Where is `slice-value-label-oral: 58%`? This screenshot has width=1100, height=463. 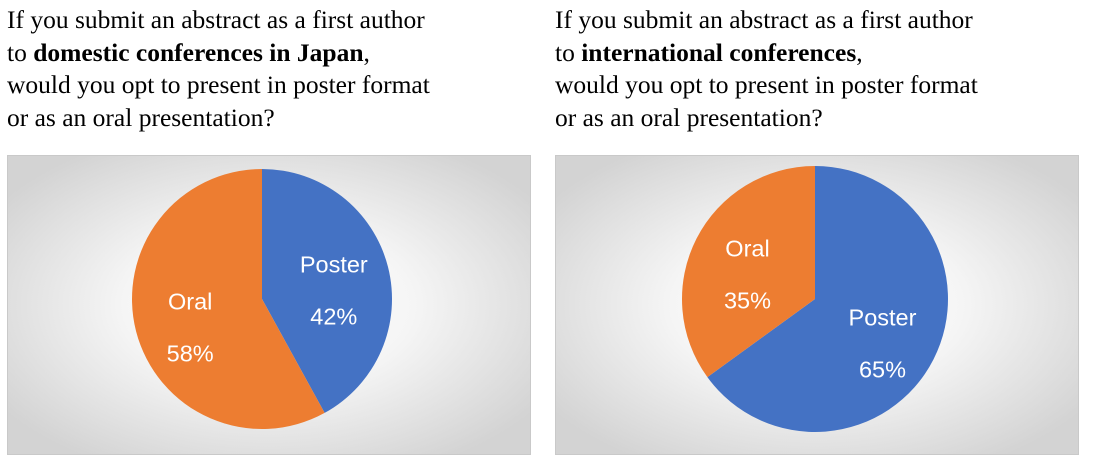 slice-value-label-oral: 58% is located at coordinates (190, 353).